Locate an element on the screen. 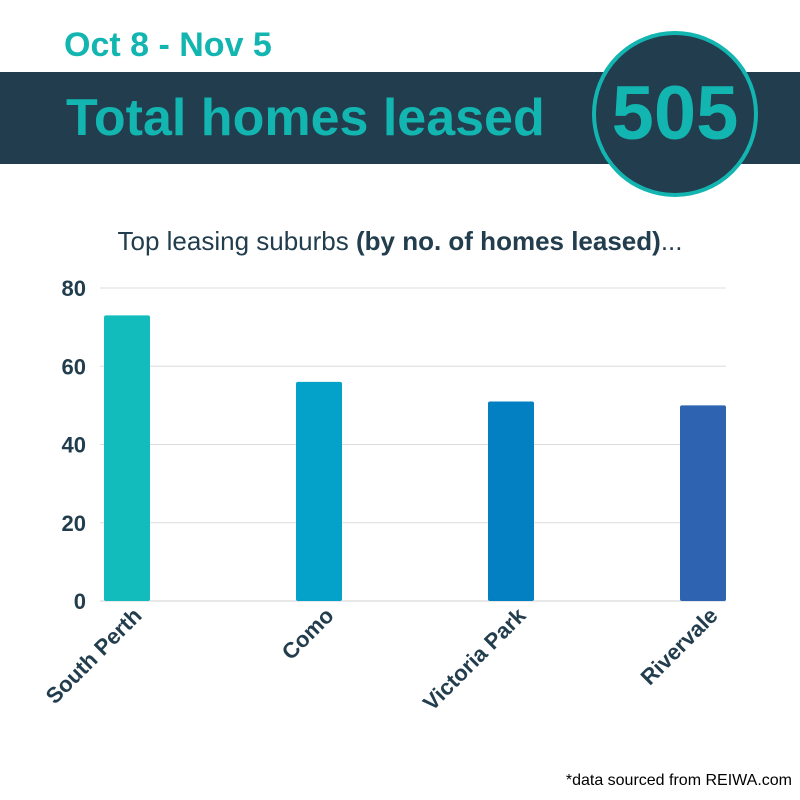 Image resolution: width=800 pixels, height=800 pixels. total-badge: 505 is located at coordinates (675, 114).